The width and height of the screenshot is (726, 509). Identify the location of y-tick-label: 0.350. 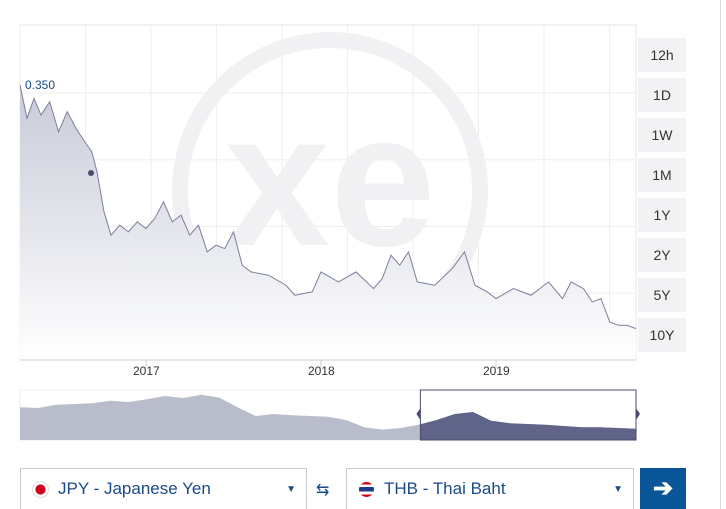
(40, 85).